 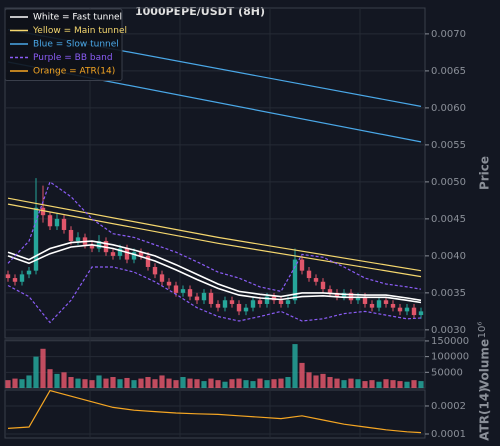 What do you see at coordinates (448, 108) in the screenshot?
I see `y-tick-label: 0.0060` at bounding box center [448, 108].